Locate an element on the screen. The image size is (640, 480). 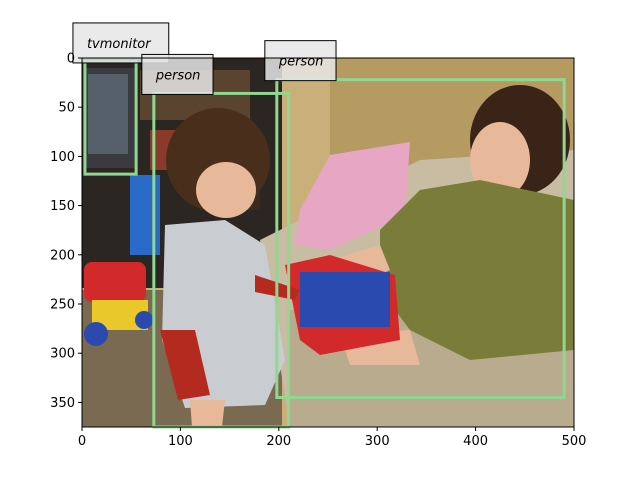
y-tick-label: 200 is located at coordinates (62, 255).